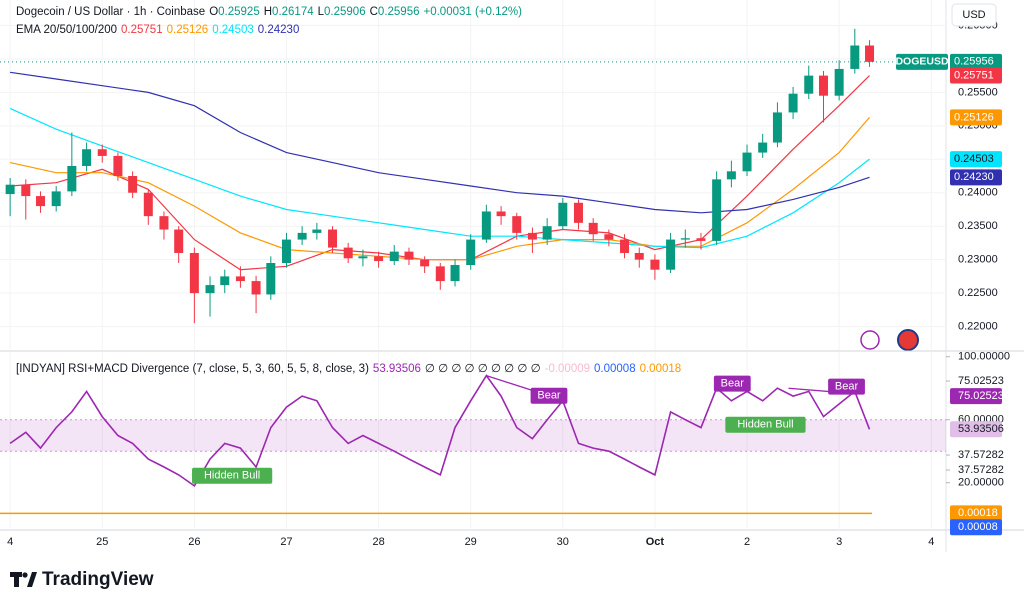 This screenshot has height=607, width=1024. Describe the element at coordinates (978, 326) in the screenshot. I see `y-tick-label: 0.22000` at that location.